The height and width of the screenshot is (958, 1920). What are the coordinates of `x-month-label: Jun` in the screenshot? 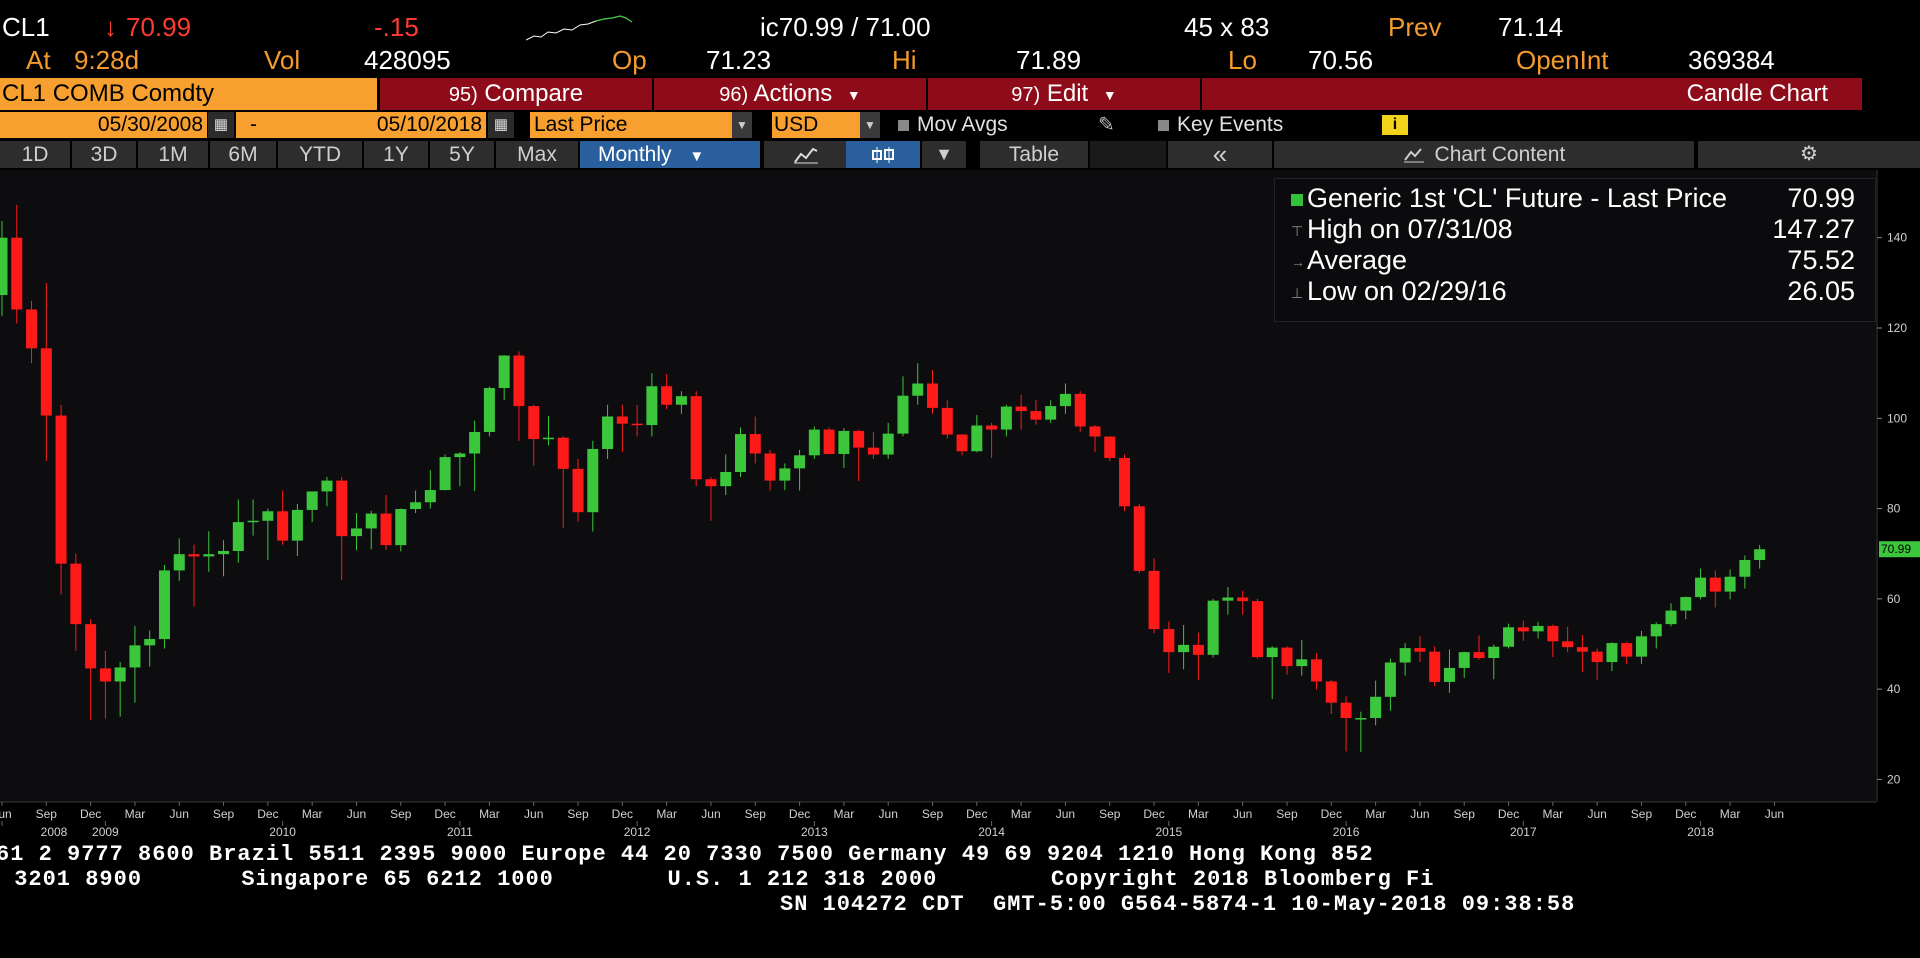 It's located at (533, 814).